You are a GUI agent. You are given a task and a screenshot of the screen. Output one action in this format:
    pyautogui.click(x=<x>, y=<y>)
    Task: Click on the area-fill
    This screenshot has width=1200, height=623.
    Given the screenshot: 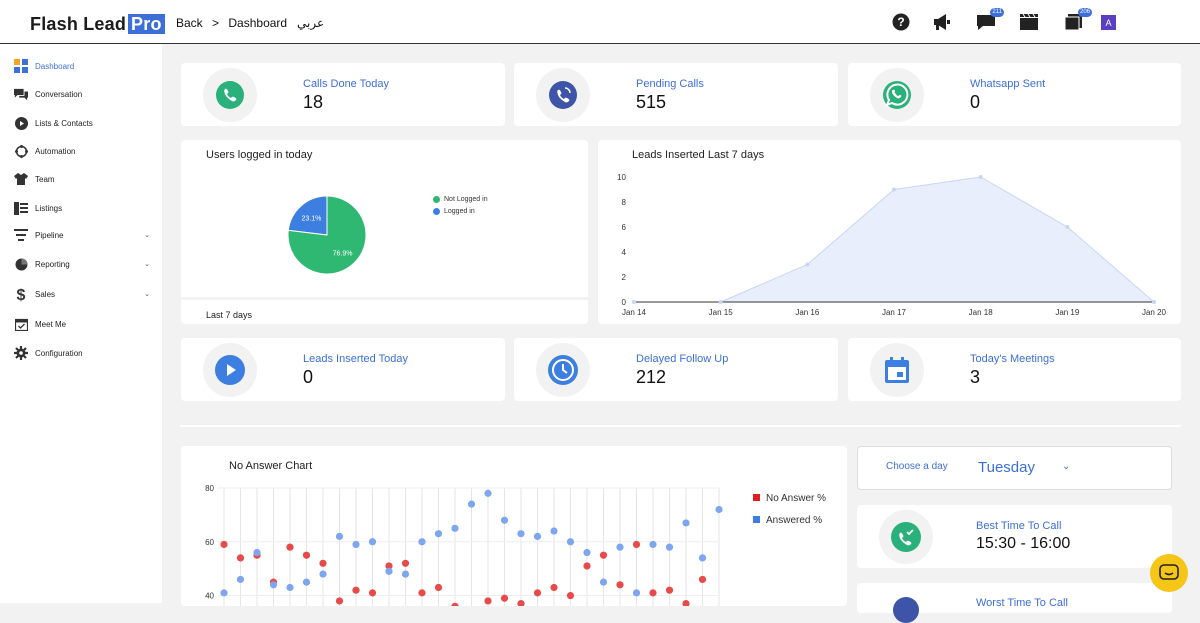 What is the action you would take?
    pyautogui.click(x=895, y=239)
    